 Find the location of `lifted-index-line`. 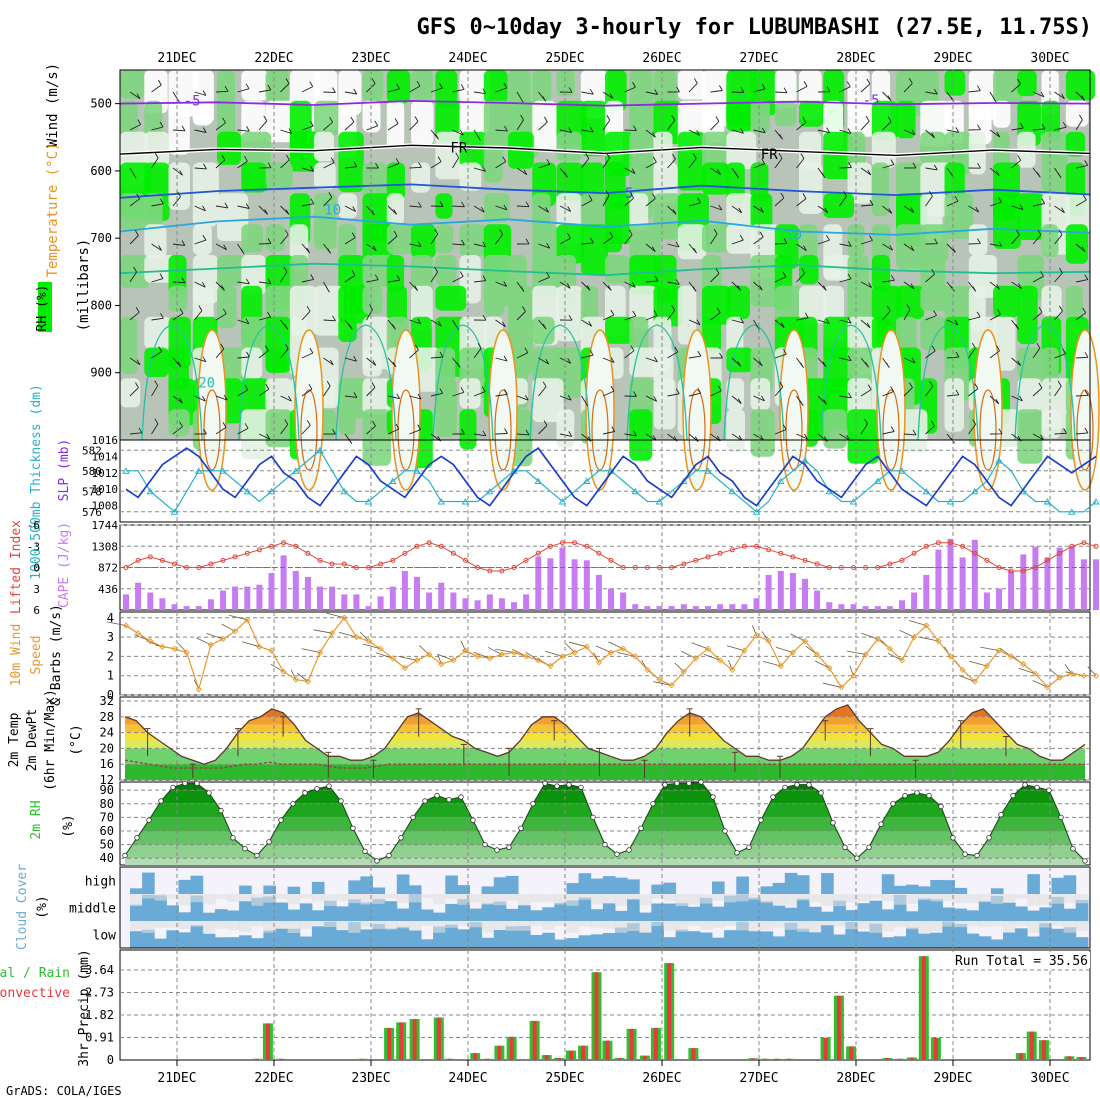

lifted-index-line is located at coordinates (611, 557).